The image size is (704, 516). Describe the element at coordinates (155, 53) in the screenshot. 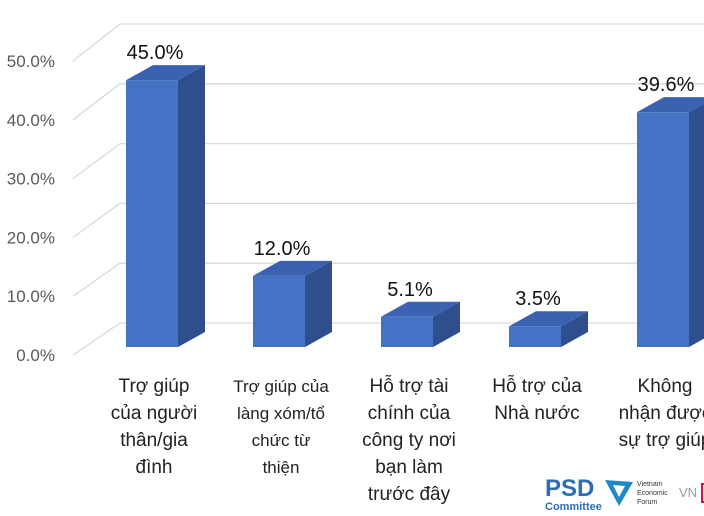

I see `data-label: 45.0%` at that location.